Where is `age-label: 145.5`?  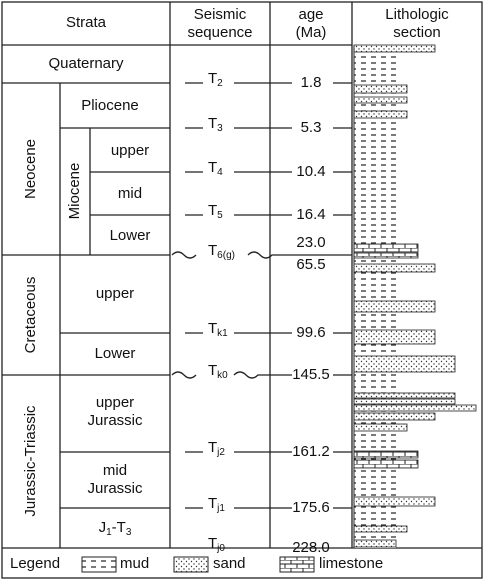 age-label: 145.5 is located at coordinates (311, 374).